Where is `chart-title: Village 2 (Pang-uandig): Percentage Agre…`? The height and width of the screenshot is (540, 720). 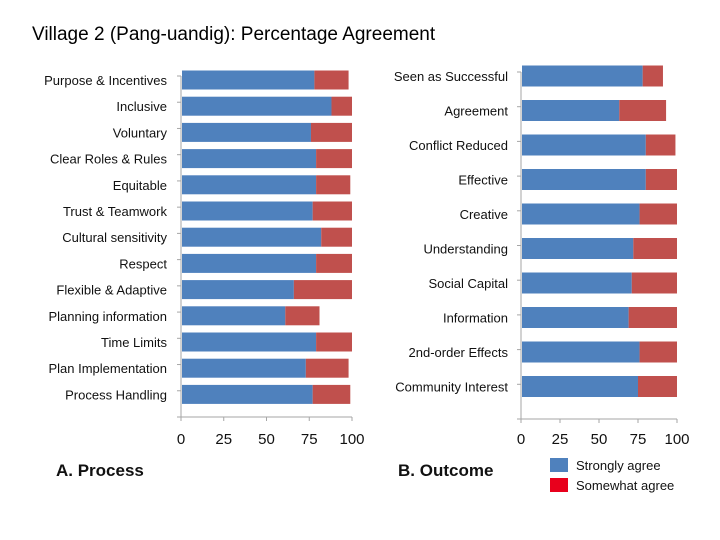
chart-title: Village 2 (Pang-uandig): Percentage Agre… is located at coordinates (234, 34).